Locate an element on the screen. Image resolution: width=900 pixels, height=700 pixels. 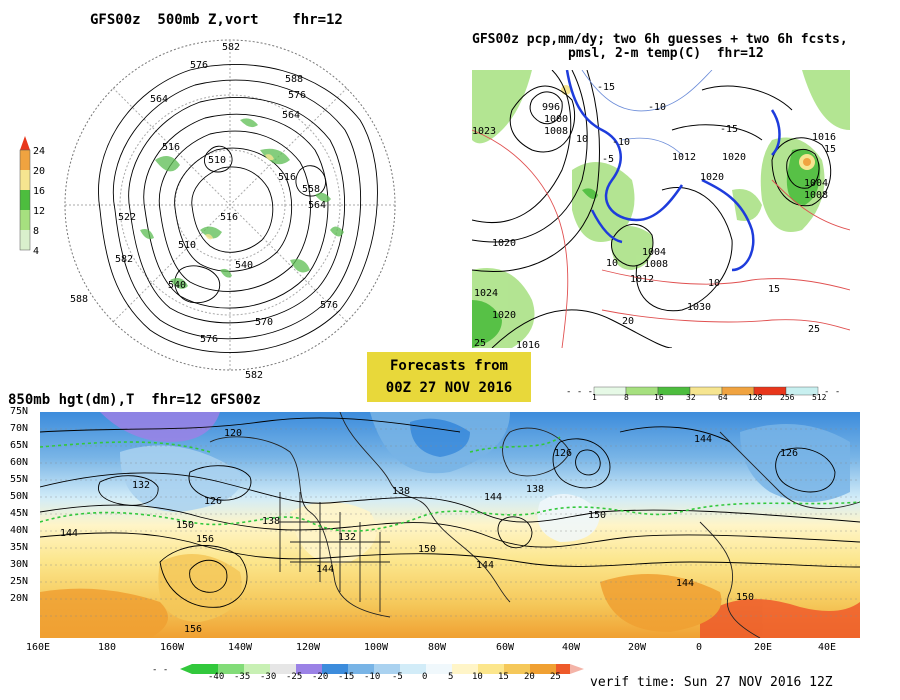
lon-label: 100W is located at coordinates (376, 647).